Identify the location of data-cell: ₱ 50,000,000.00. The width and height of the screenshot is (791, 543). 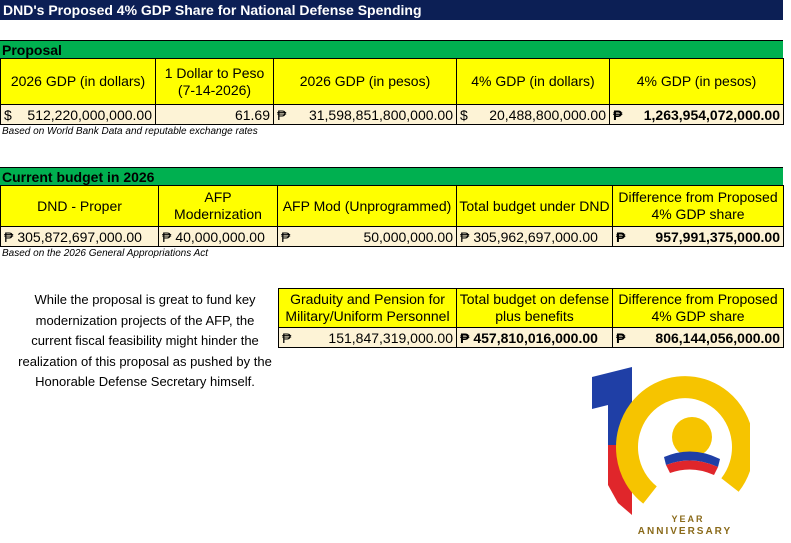
(367, 236).